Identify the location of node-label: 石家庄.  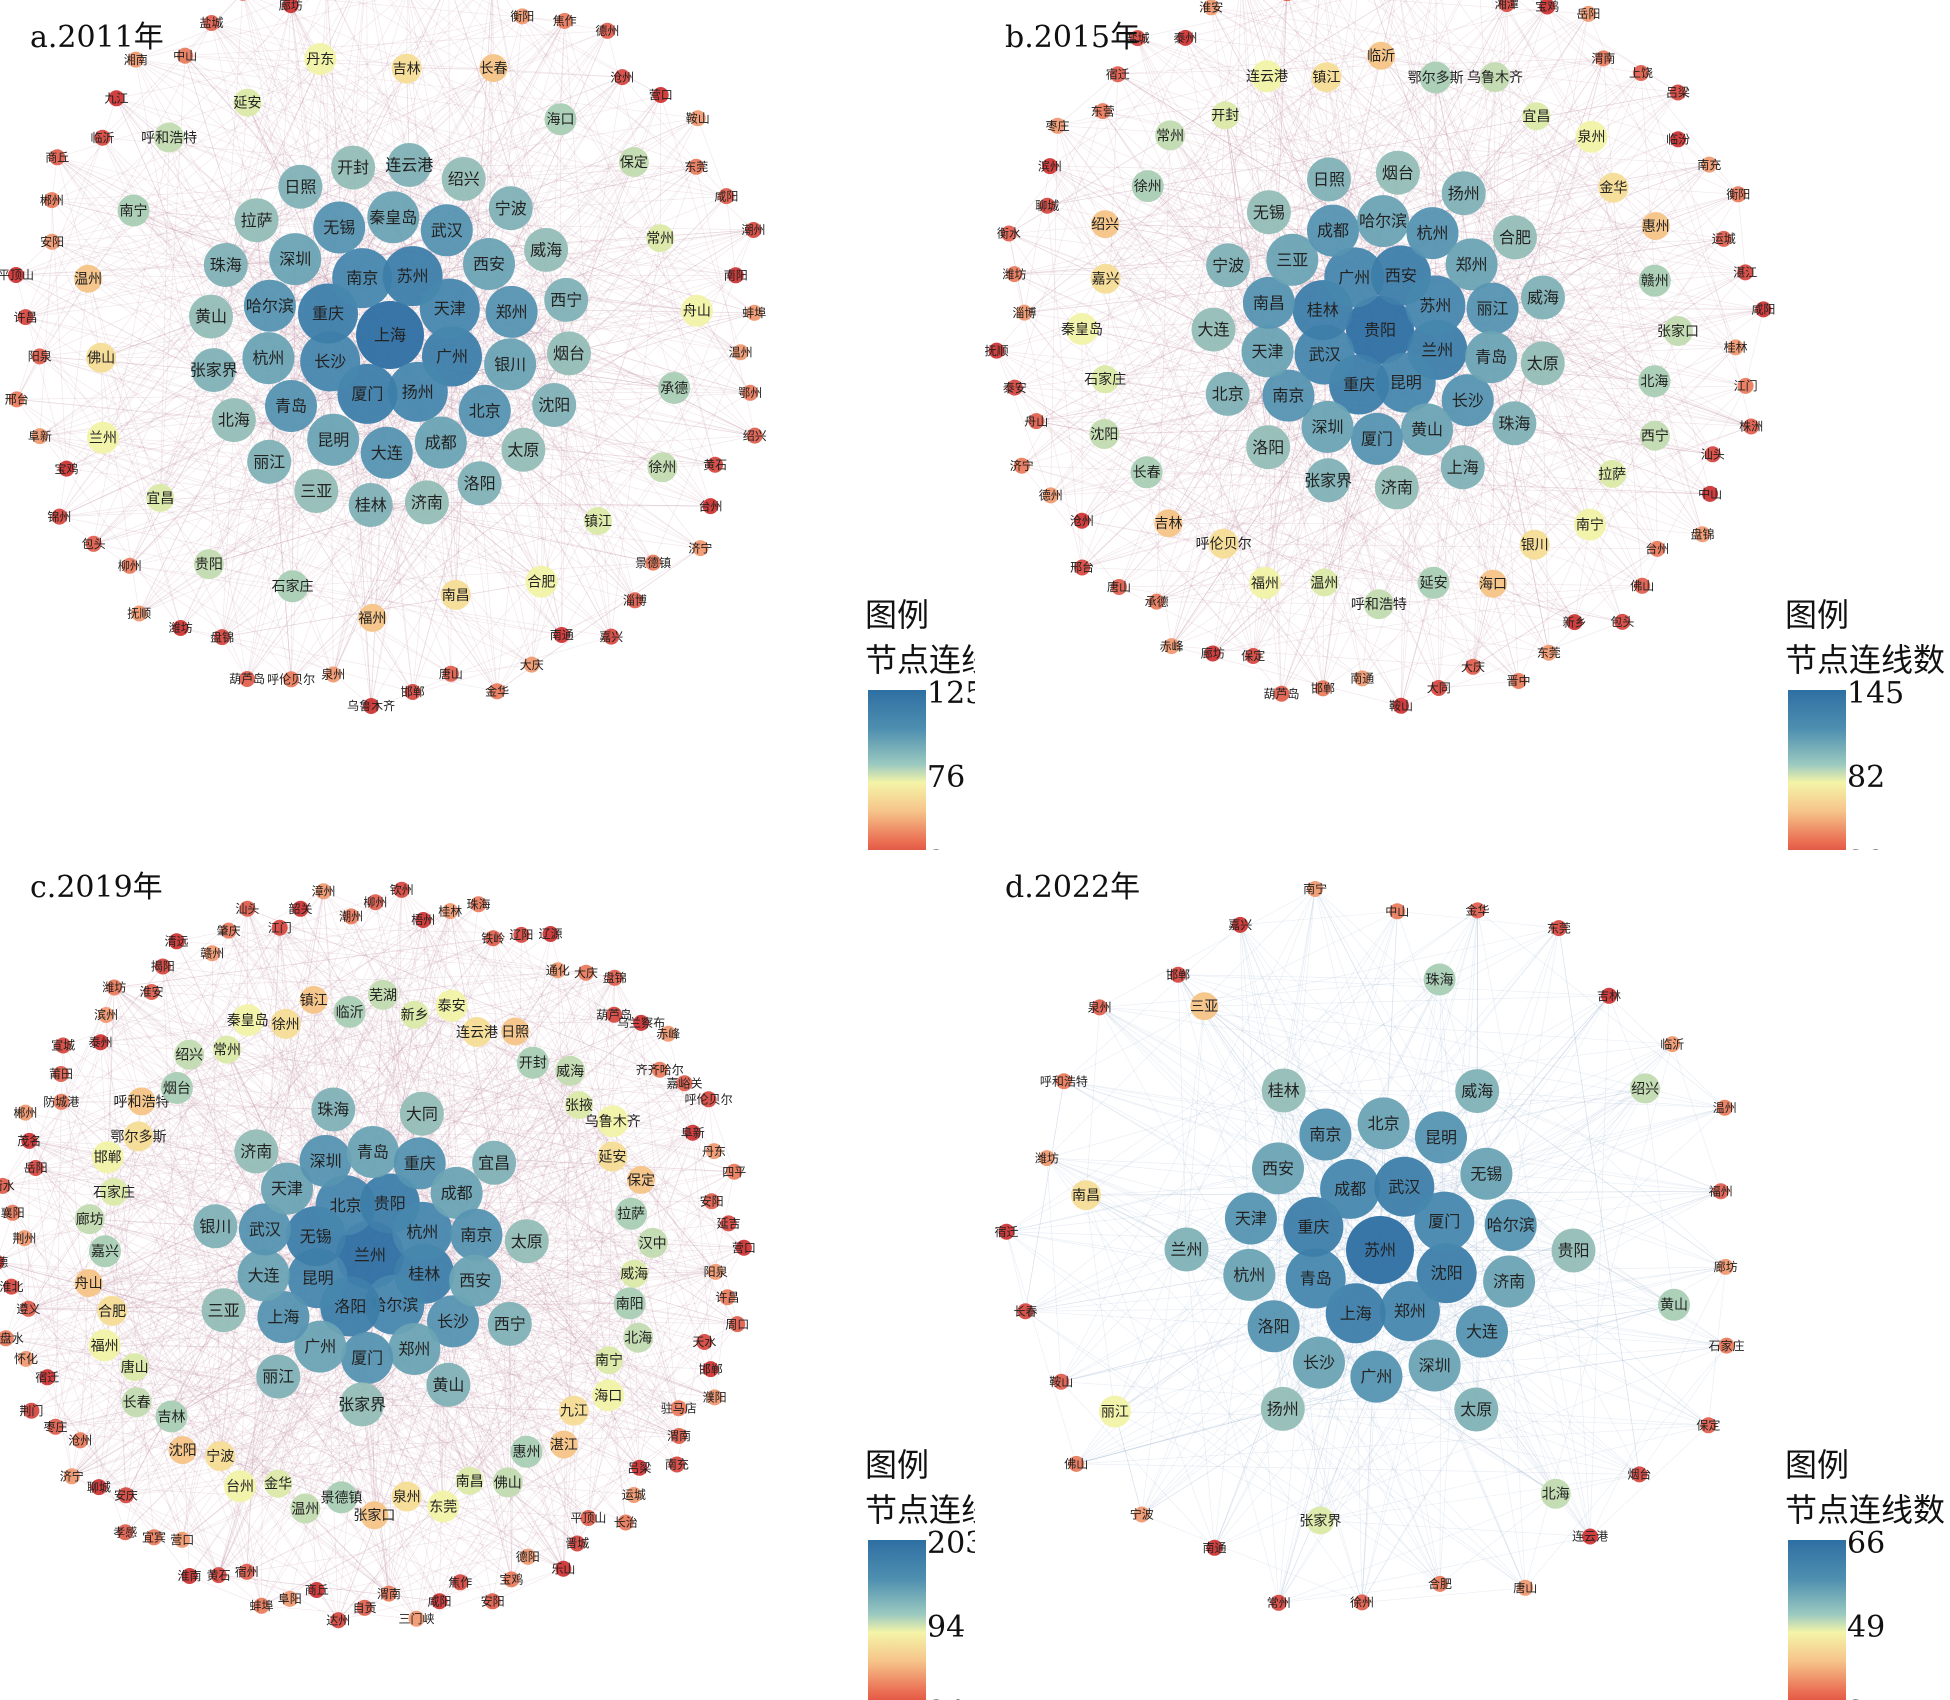
(1726, 1345).